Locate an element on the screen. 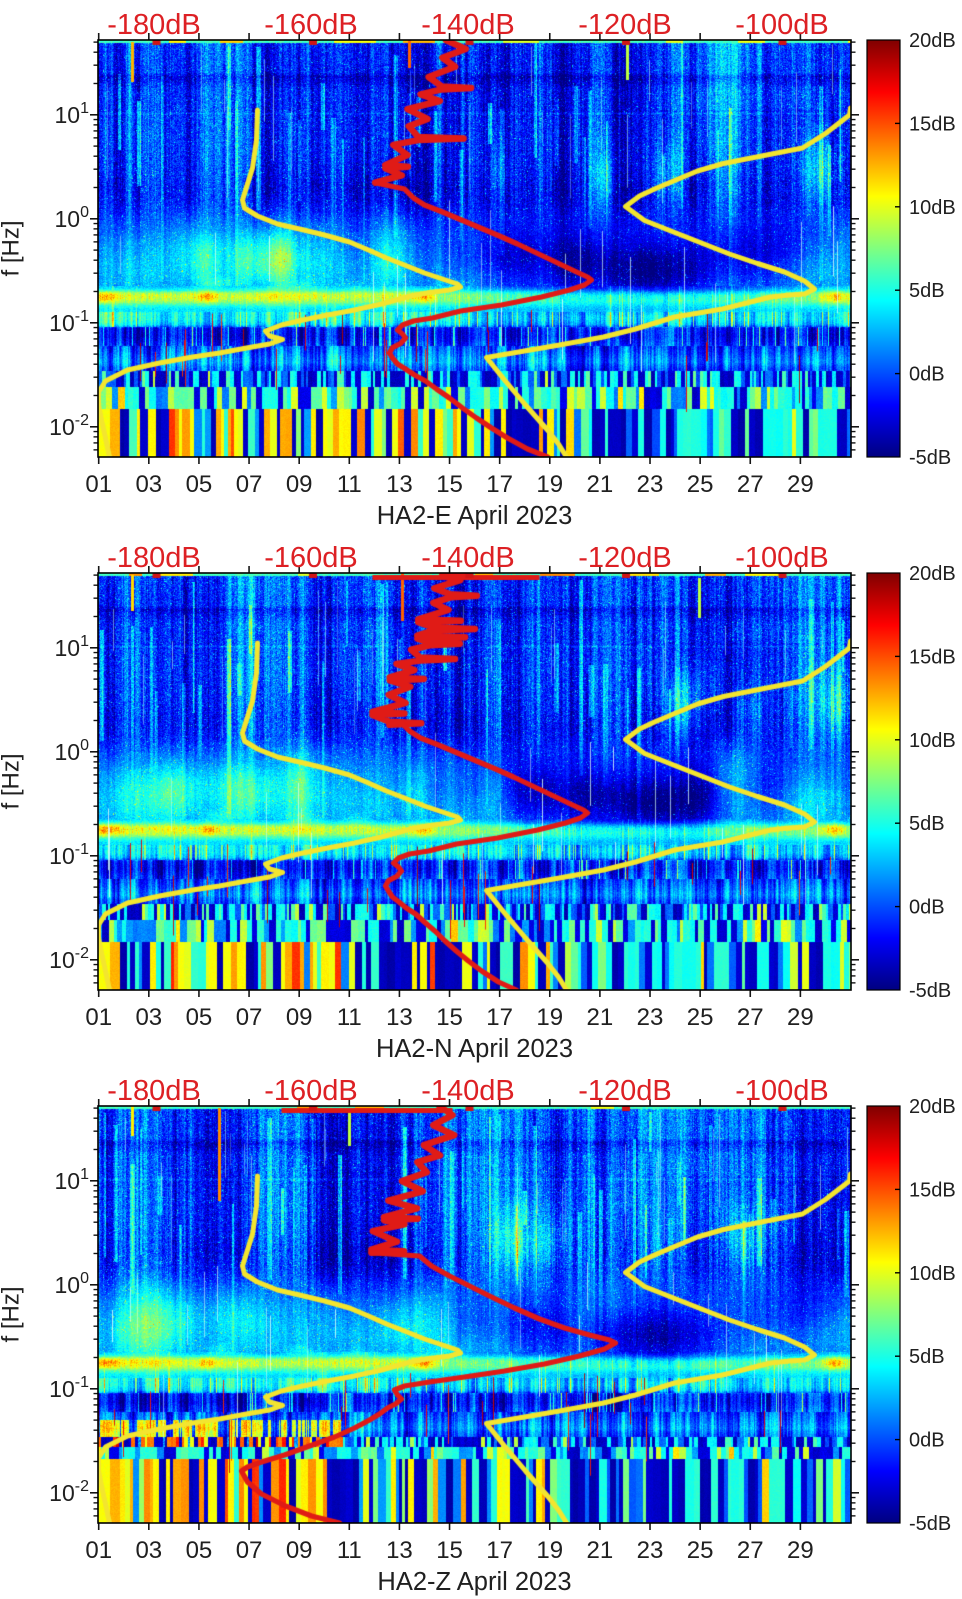 The height and width of the screenshot is (1599, 962). svg-text: HA2-E April 2023 is located at coordinates (475, 516).